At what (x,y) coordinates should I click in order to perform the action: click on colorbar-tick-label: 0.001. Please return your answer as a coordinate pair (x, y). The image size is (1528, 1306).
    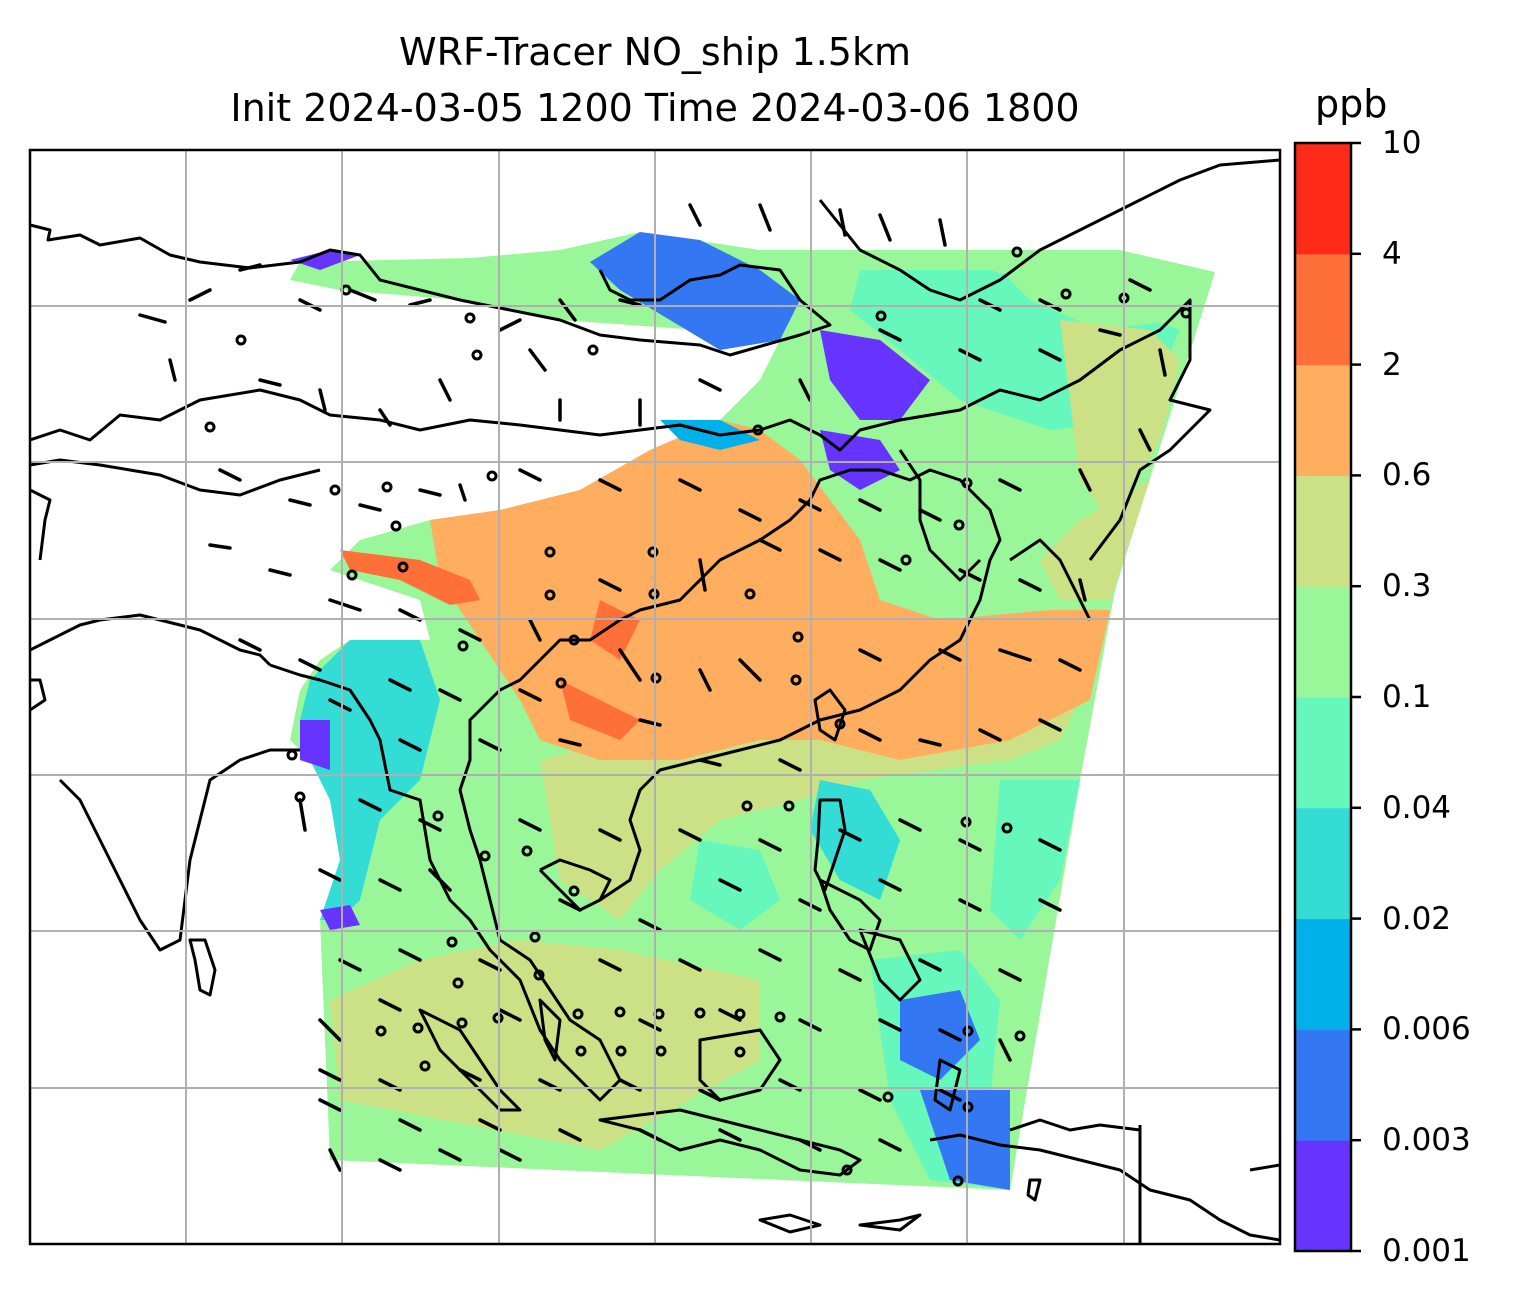
    Looking at the image, I should click on (1426, 1251).